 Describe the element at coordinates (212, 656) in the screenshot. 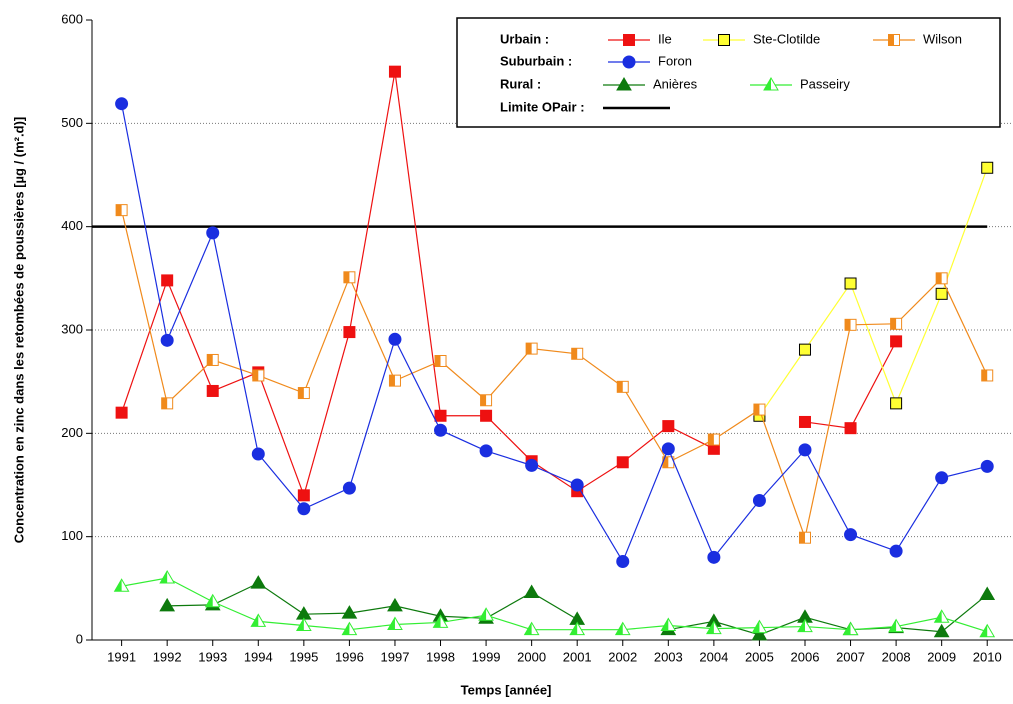

I see `x-tick-label: 1993` at that location.